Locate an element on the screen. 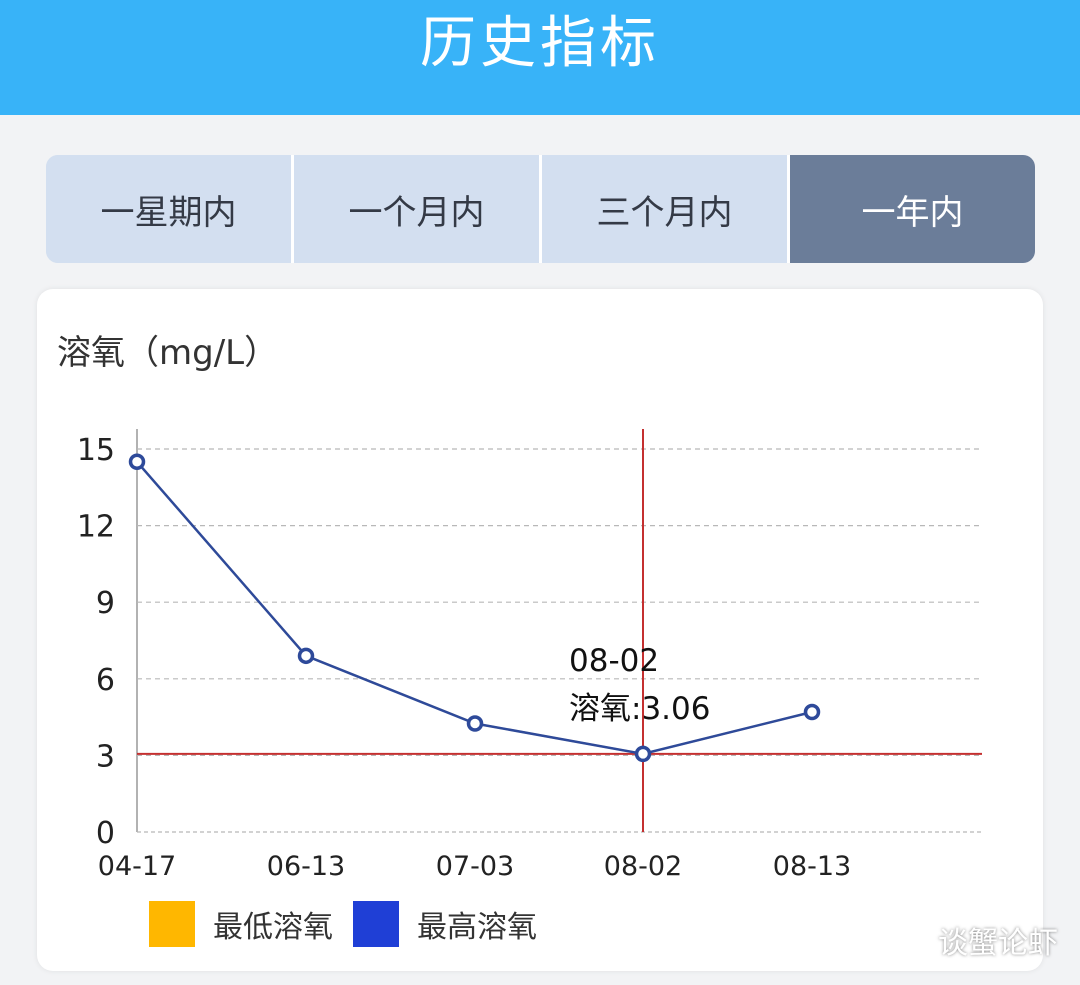  x-tick-label: 08-13 is located at coordinates (812, 866).